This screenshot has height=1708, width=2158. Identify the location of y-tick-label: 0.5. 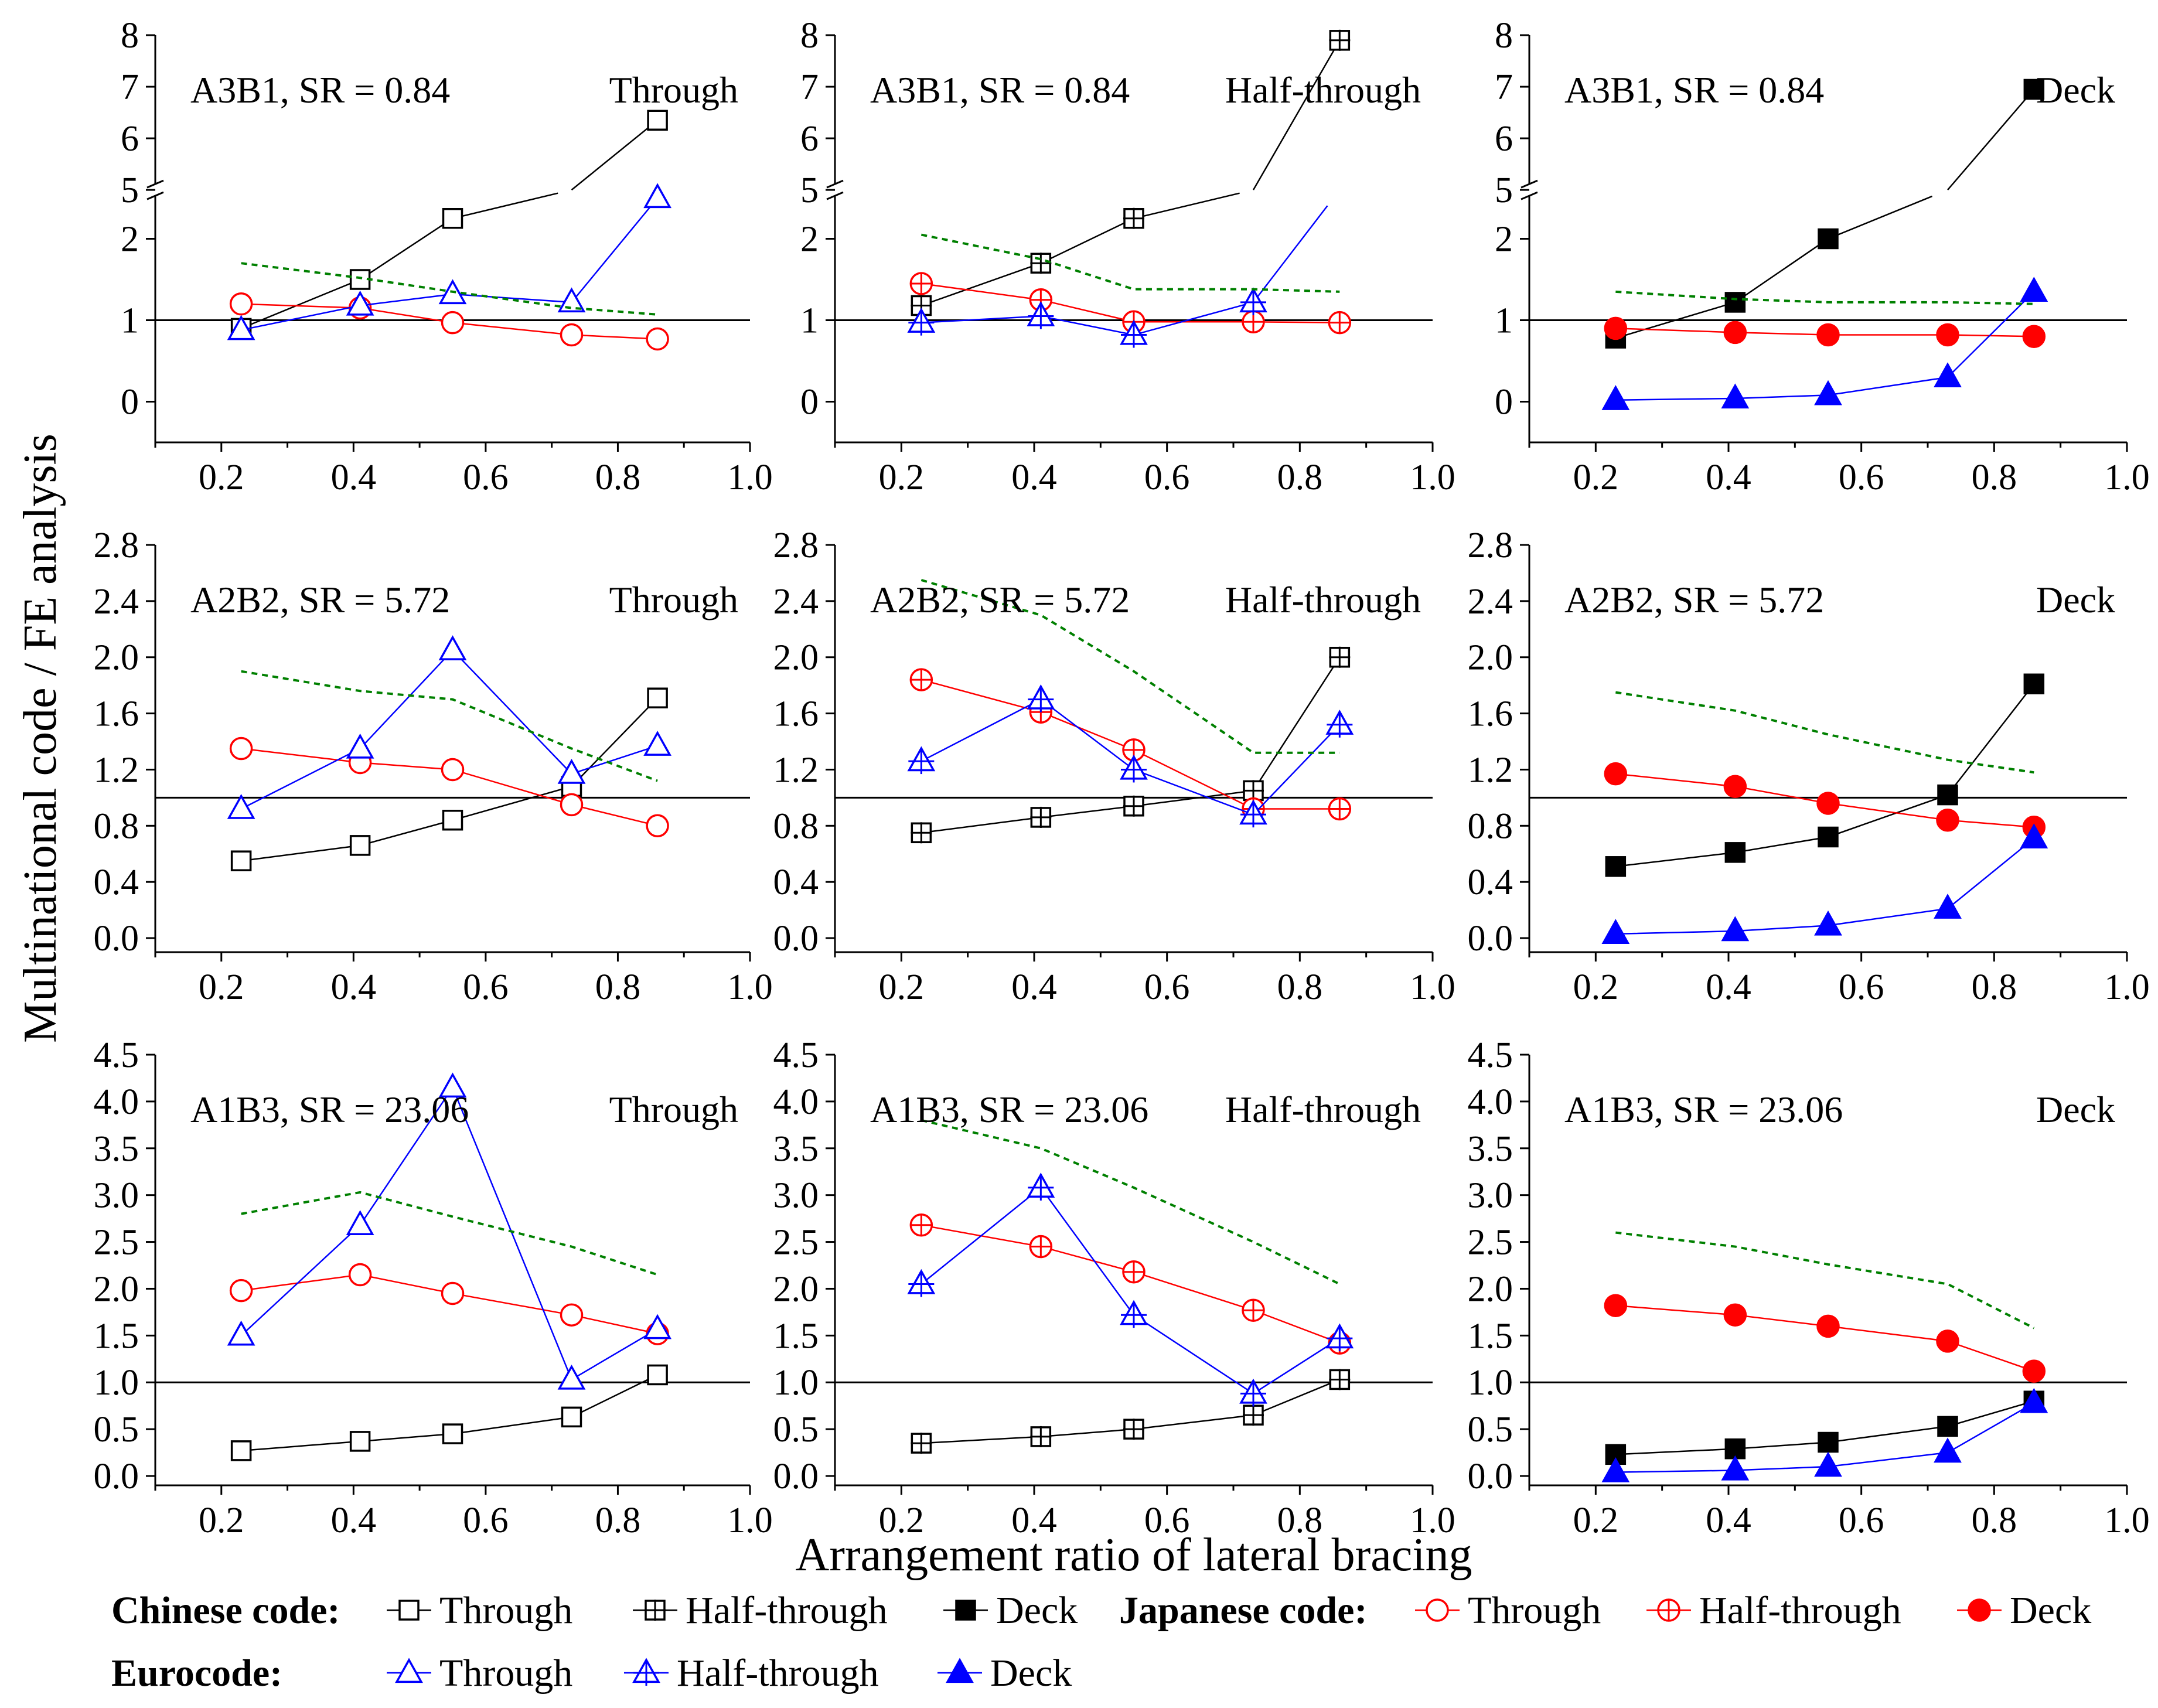
(1491, 1430).